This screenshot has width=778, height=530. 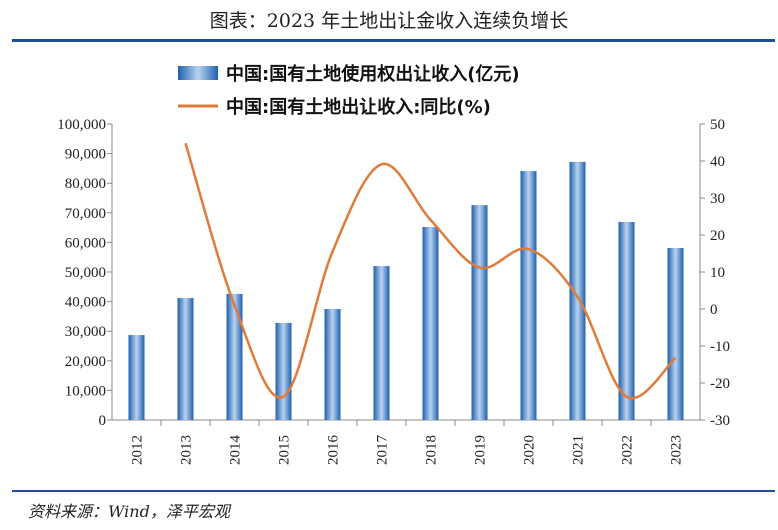 I want to click on right-tick-label: 20, so click(x=717, y=236).